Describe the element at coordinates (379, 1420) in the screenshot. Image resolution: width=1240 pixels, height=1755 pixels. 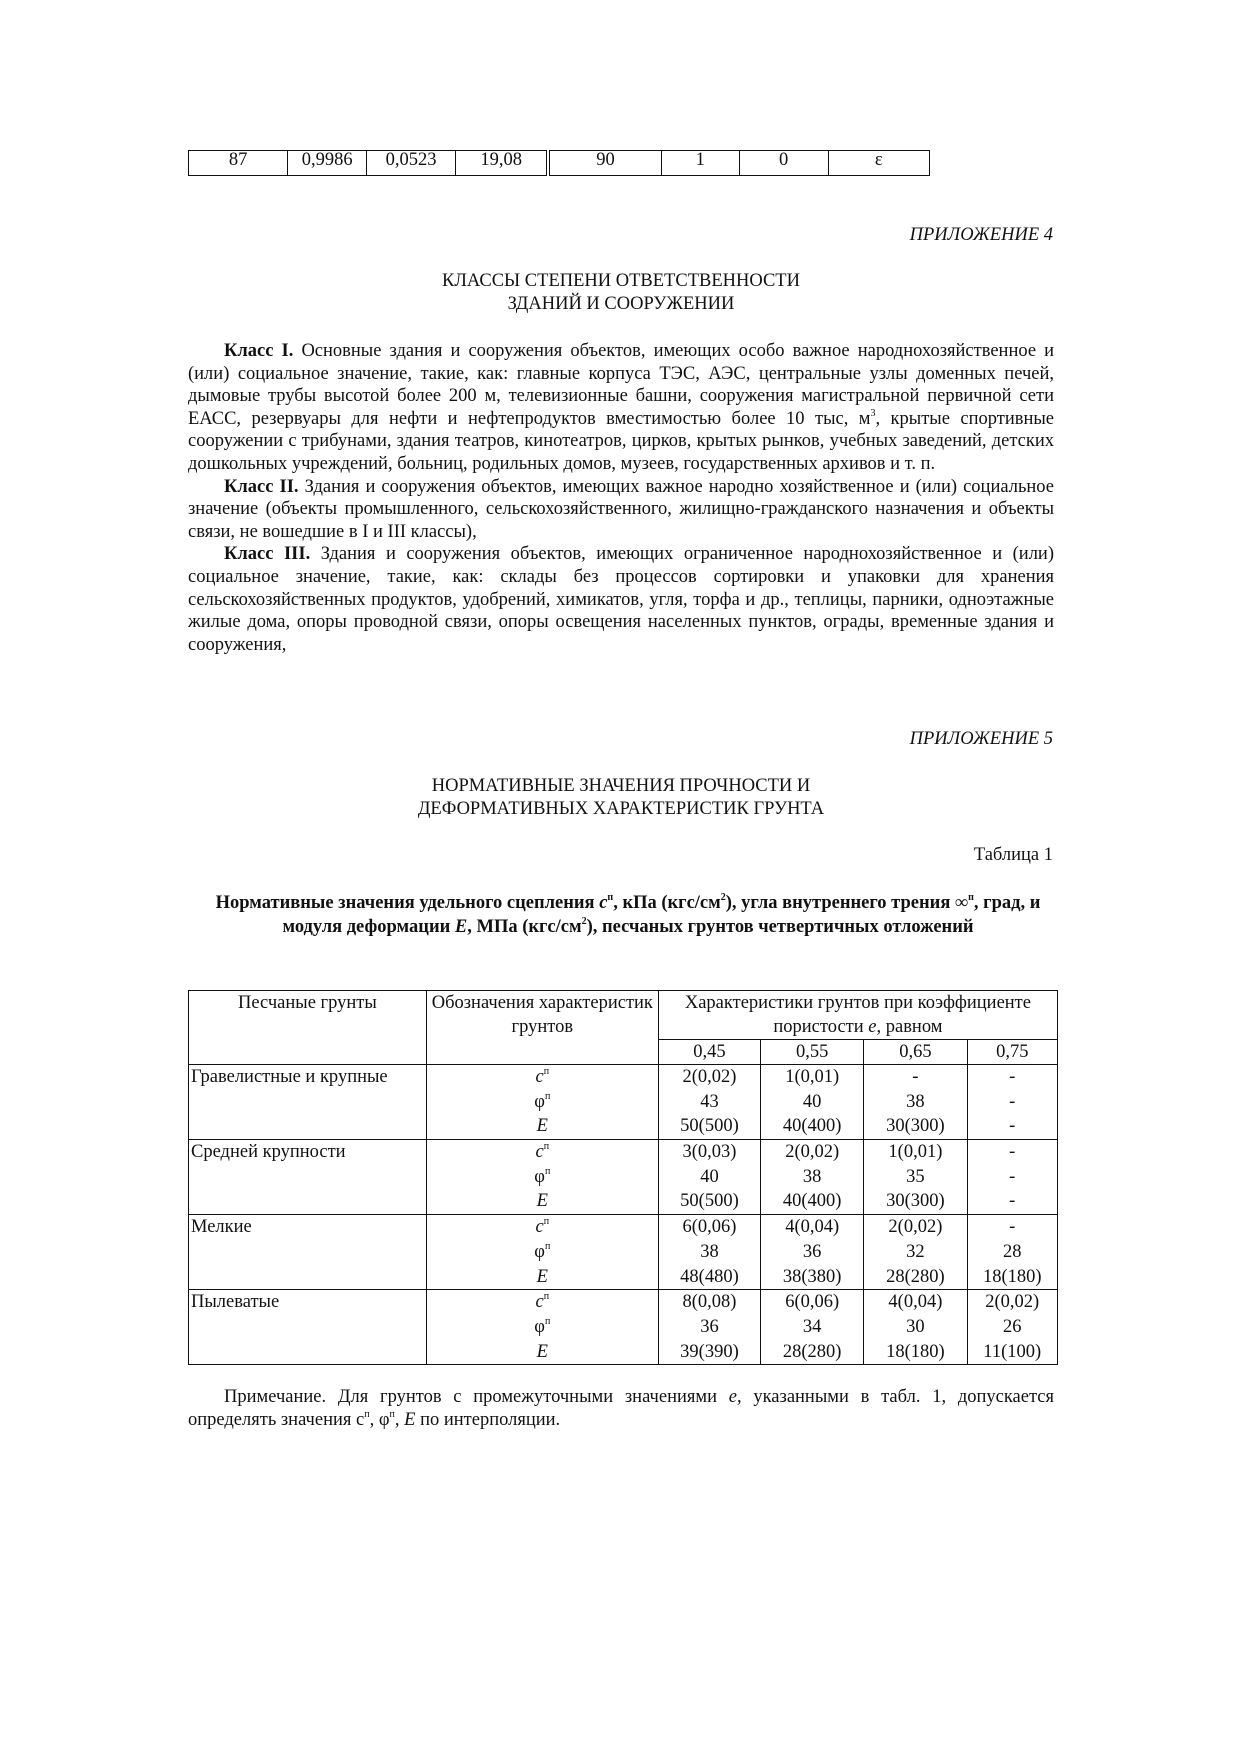
I see `note-text: , φ` at that location.